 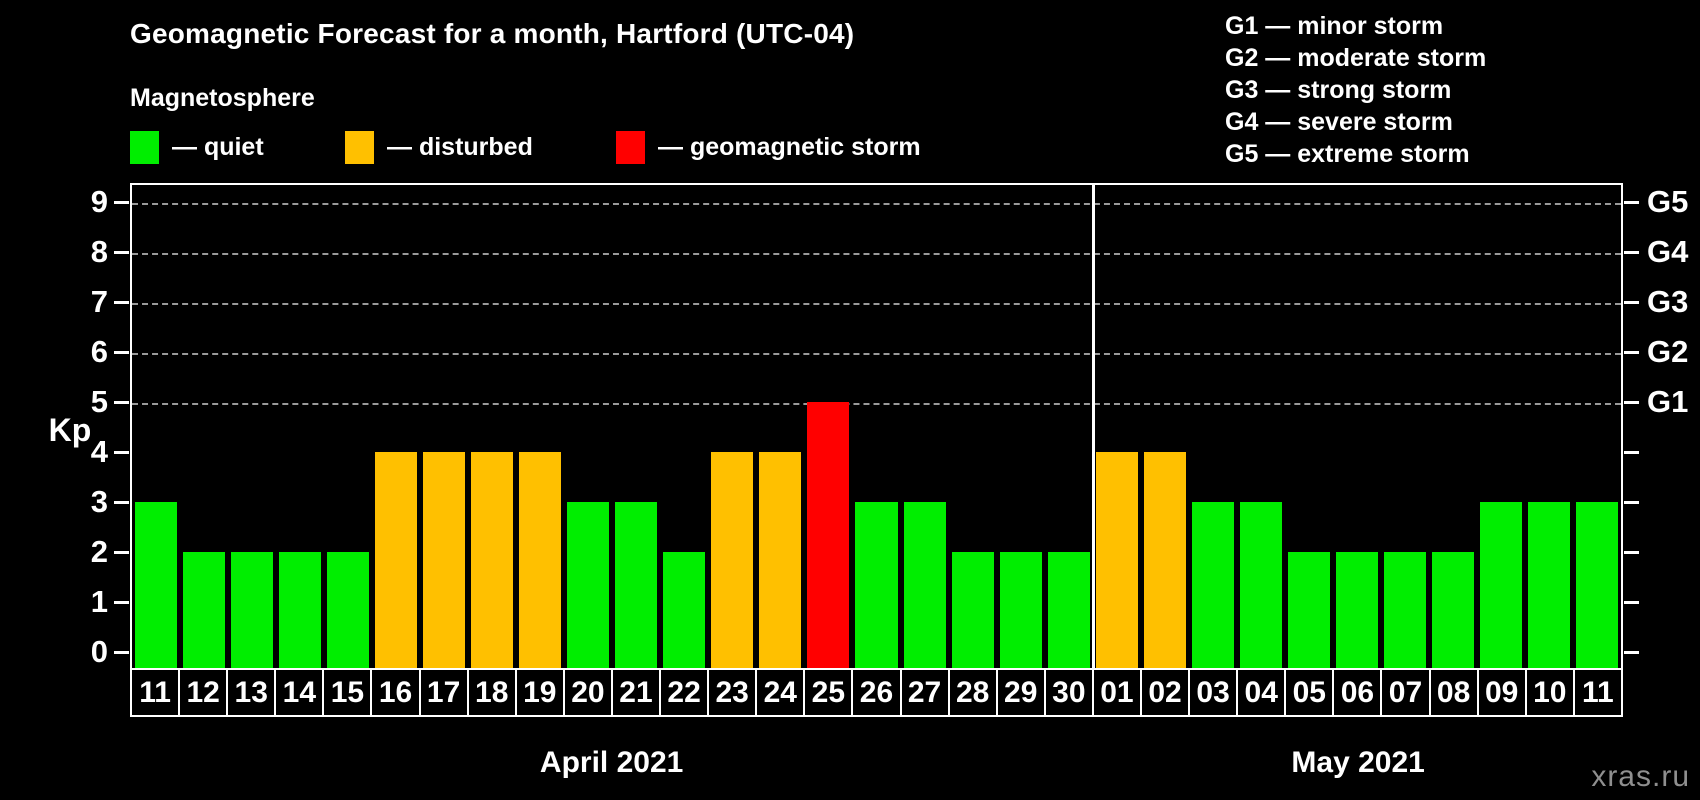 What do you see at coordinates (460, 146) in the screenshot?
I see `legend-label-disturbed: — disturbed` at bounding box center [460, 146].